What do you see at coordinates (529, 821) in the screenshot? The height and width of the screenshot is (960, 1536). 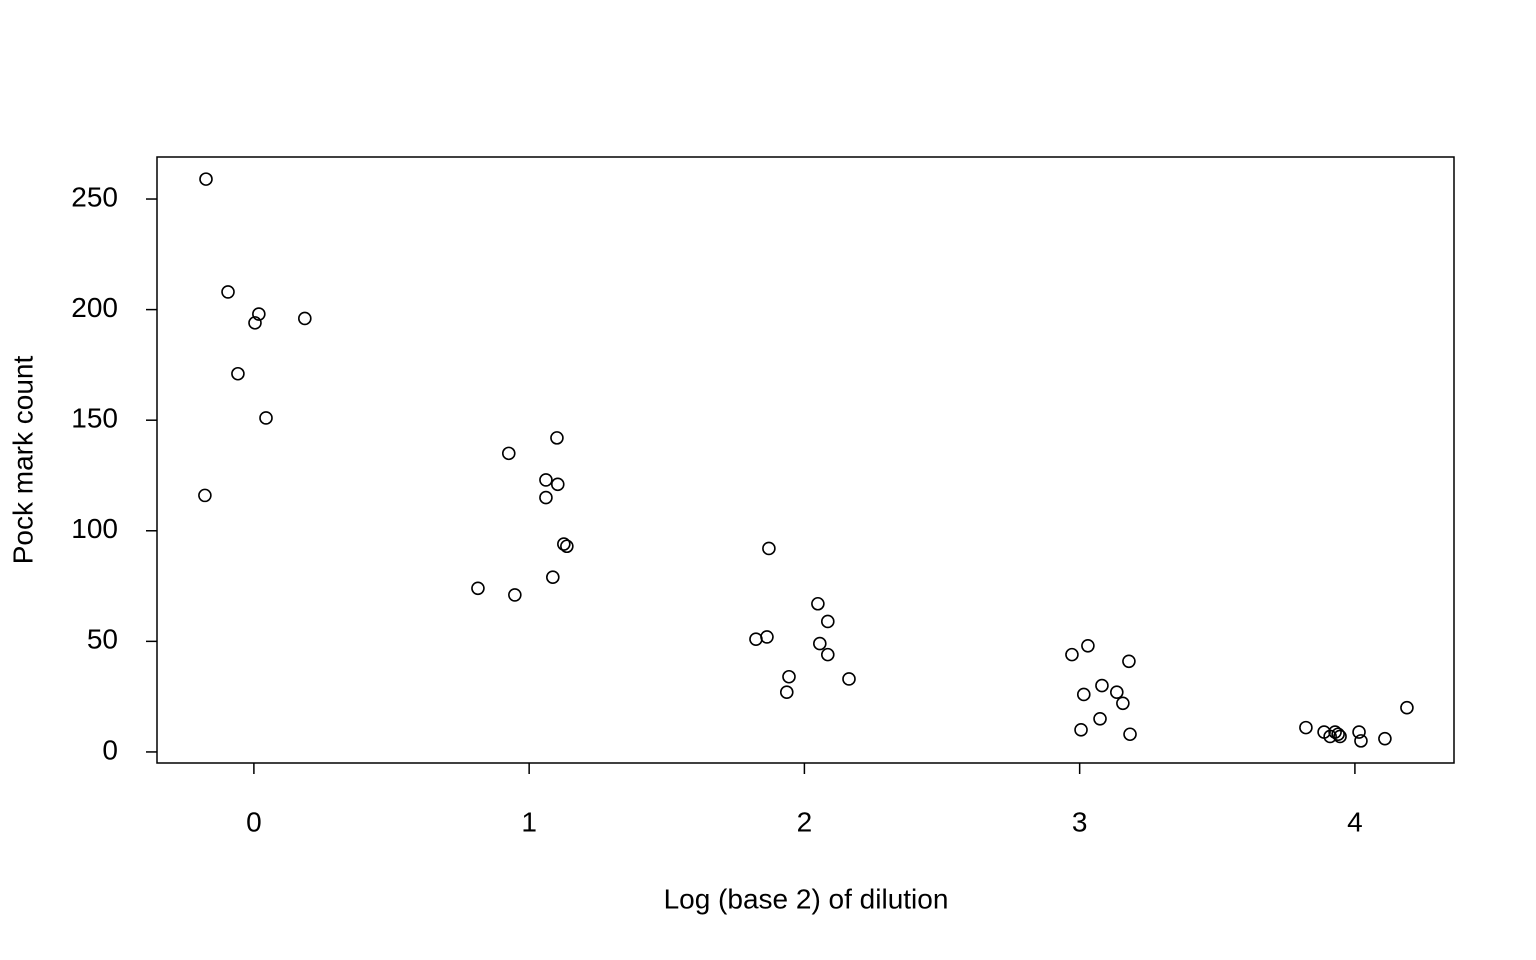 I see `x-tick-label: 1` at bounding box center [529, 821].